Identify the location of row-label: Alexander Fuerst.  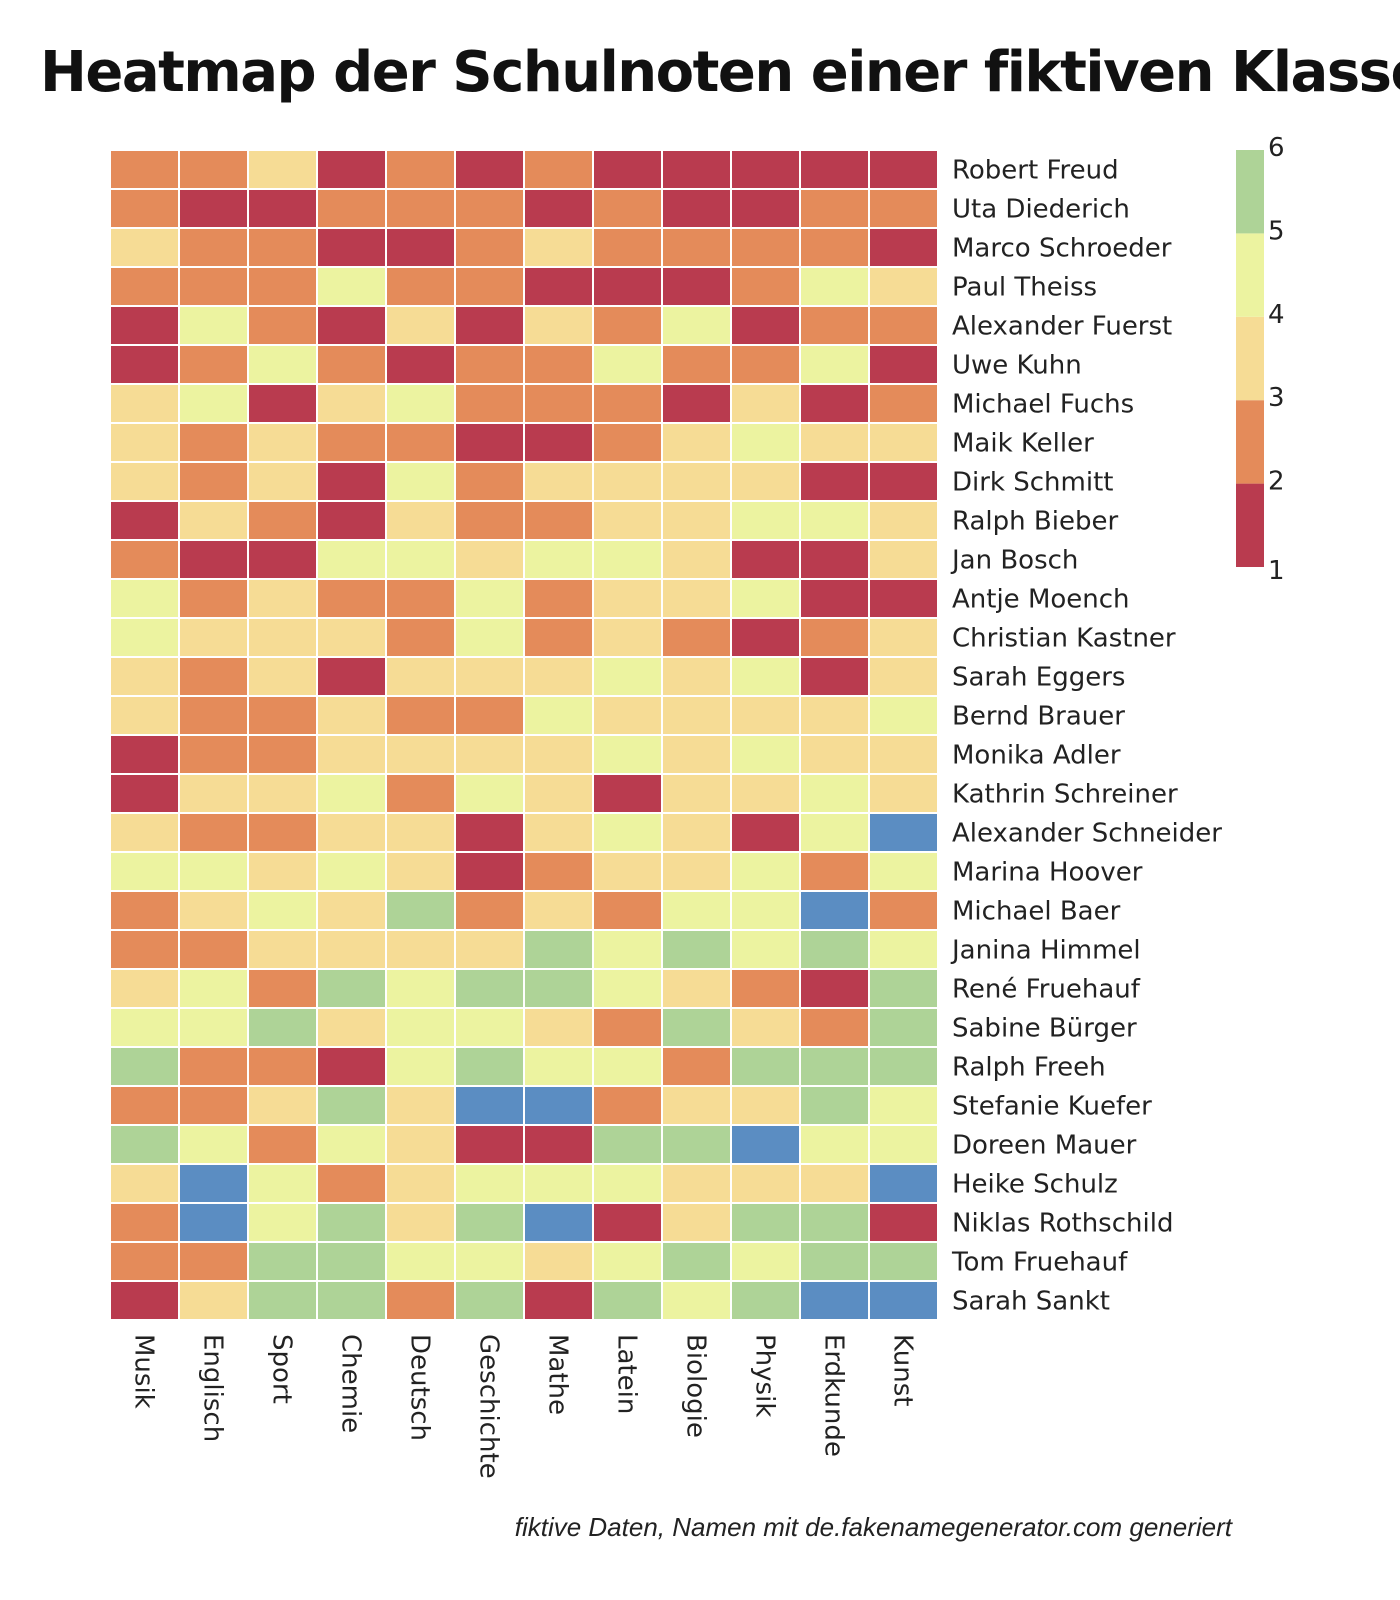
(1062, 327).